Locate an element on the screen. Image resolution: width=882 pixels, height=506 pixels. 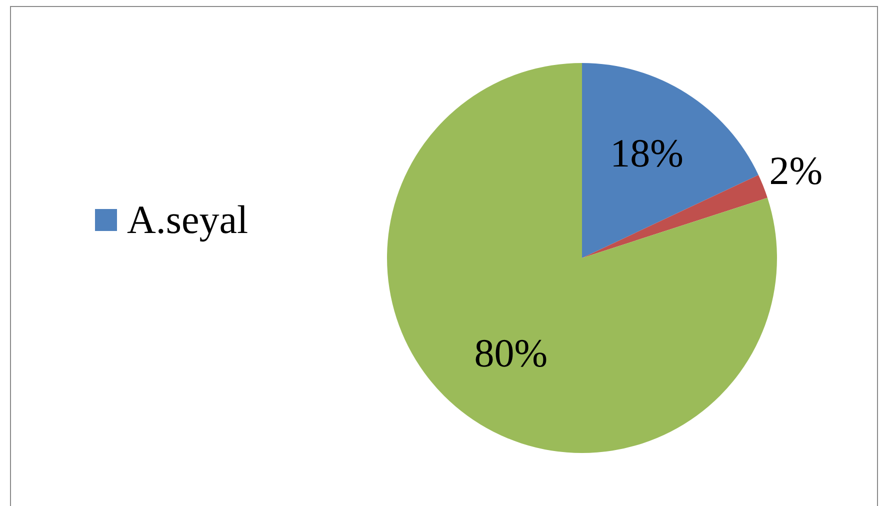
data-label: 2% is located at coordinates (796, 170).